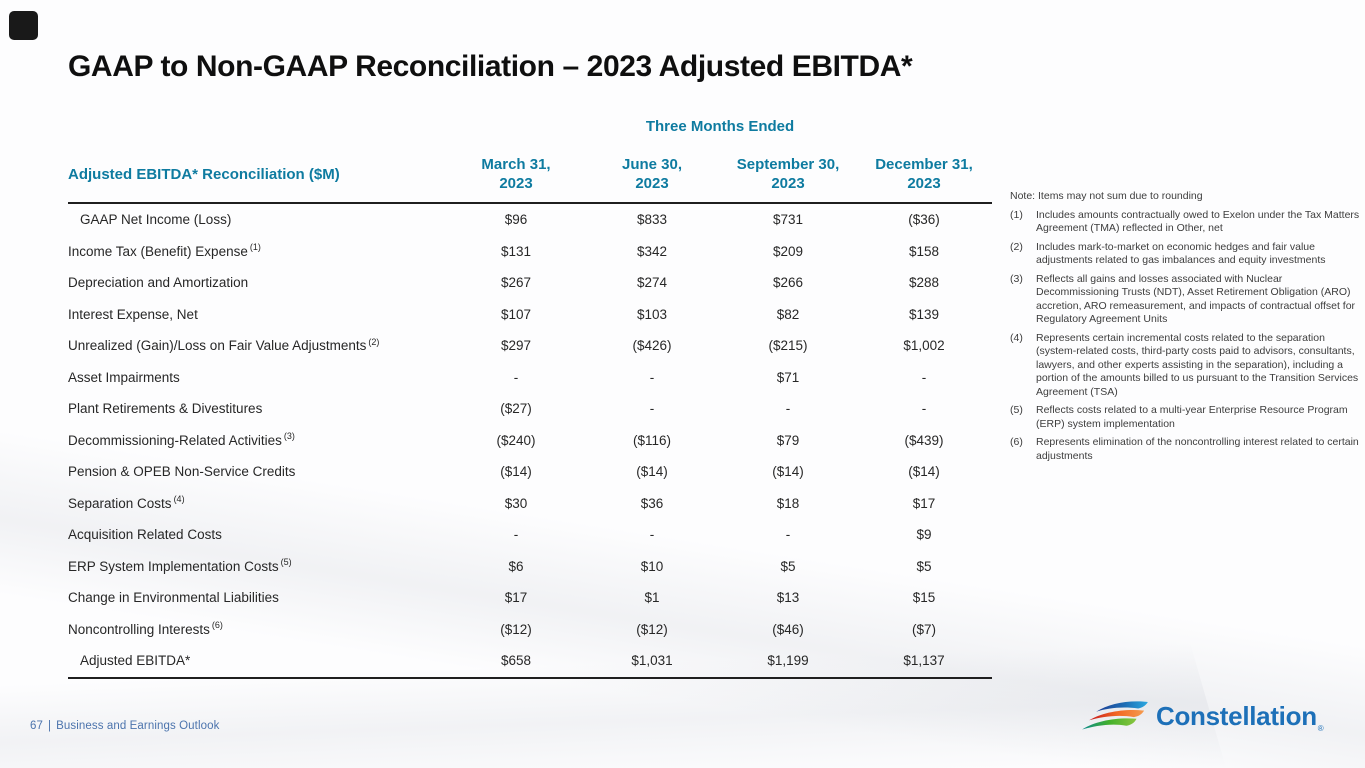  I want to click on footnote-ref: (2), so click(374, 341).